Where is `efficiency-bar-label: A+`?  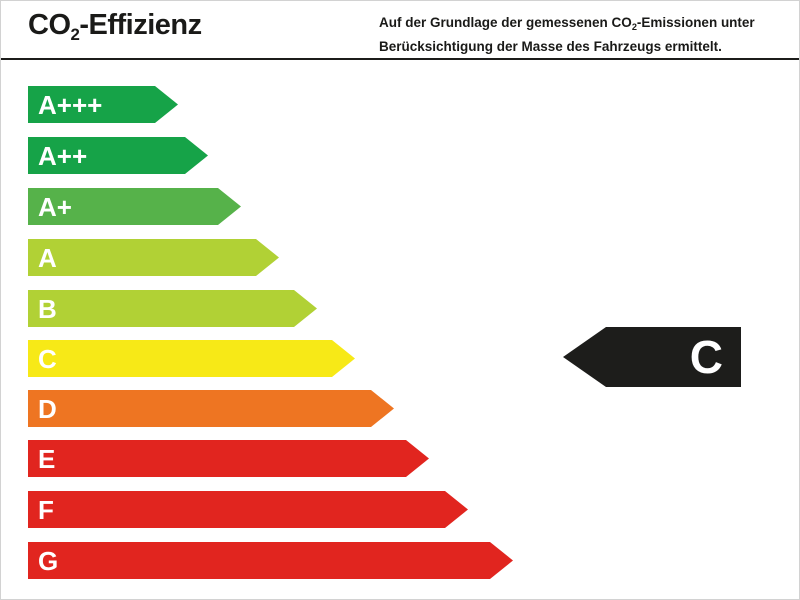 efficiency-bar-label: A+ is located at coordinates (55, 206).